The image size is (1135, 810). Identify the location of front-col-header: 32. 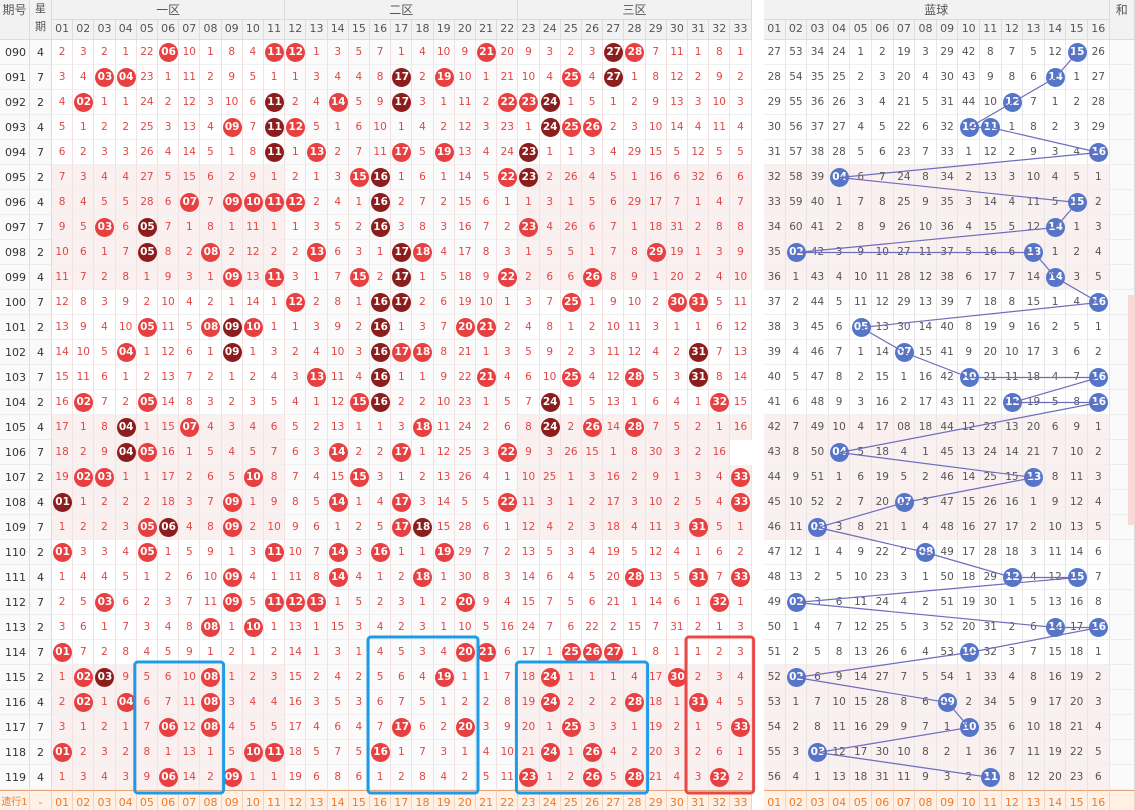
(720, 30).